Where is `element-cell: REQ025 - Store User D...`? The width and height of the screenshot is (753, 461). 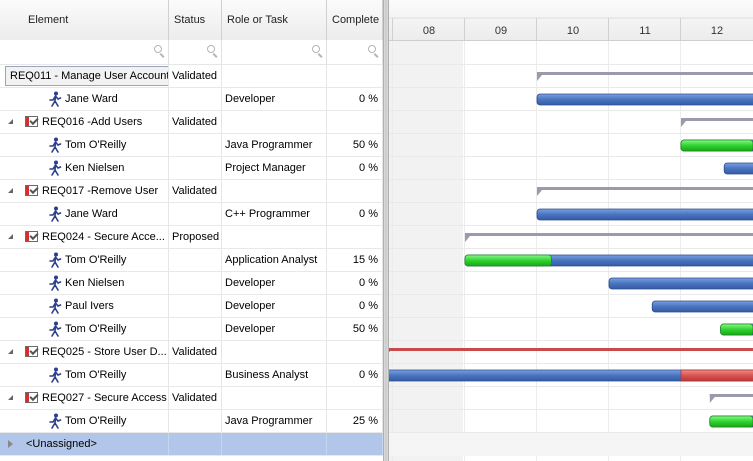 element-cell: REQ025 - Store User D... is located at coordinates (84, 352).